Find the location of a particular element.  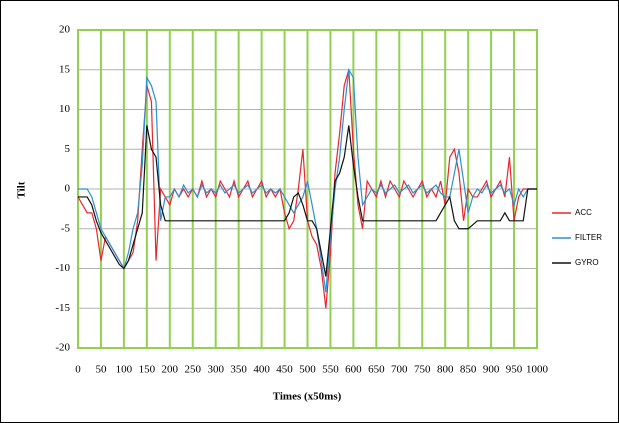

x-tick-label: 650 is located at coordinates (376, 370).